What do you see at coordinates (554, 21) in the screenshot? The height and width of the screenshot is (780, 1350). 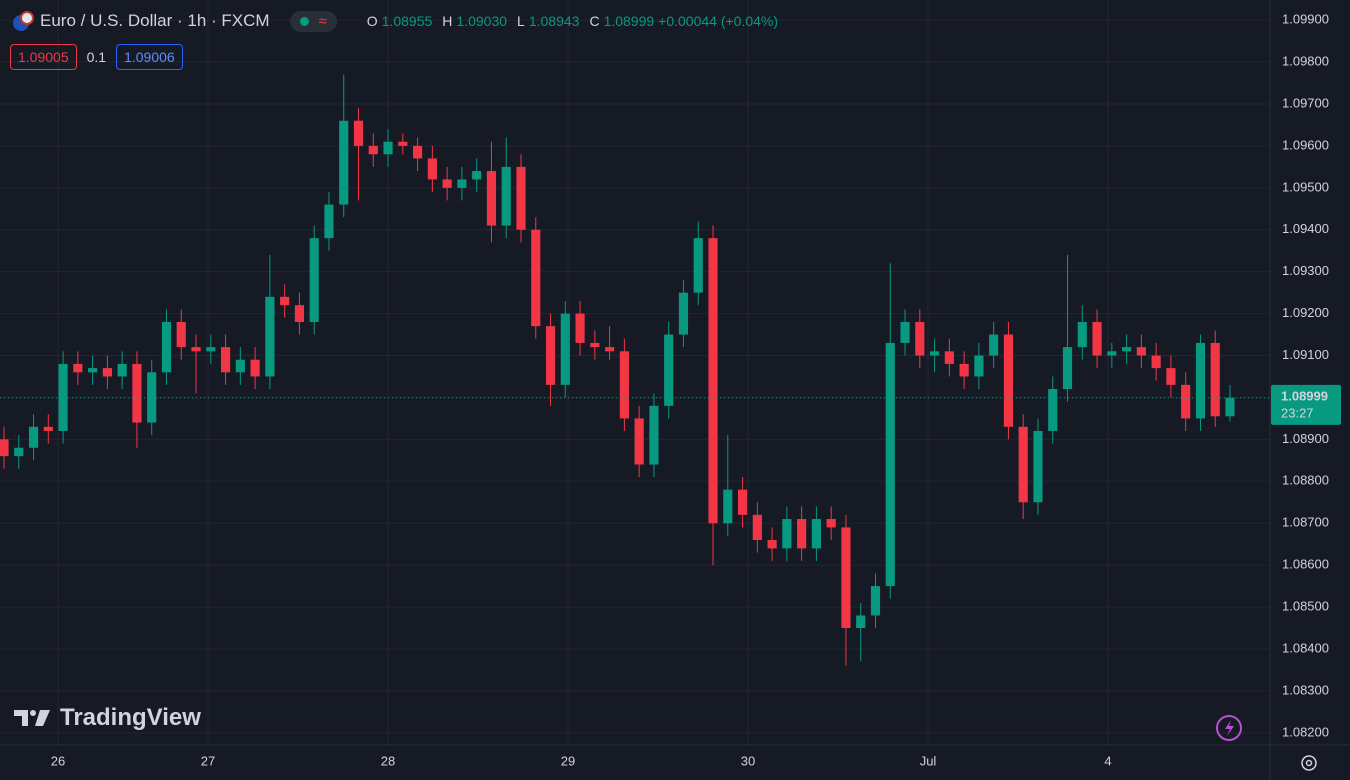 I see `ohlc-value: 1.08943` at bounding box center [554, 21].